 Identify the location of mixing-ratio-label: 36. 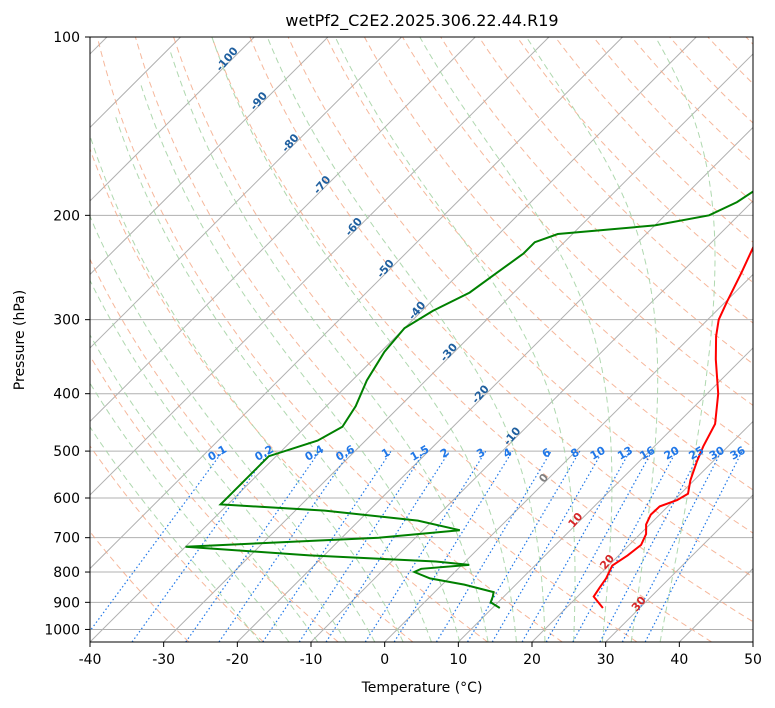
(738, 453).